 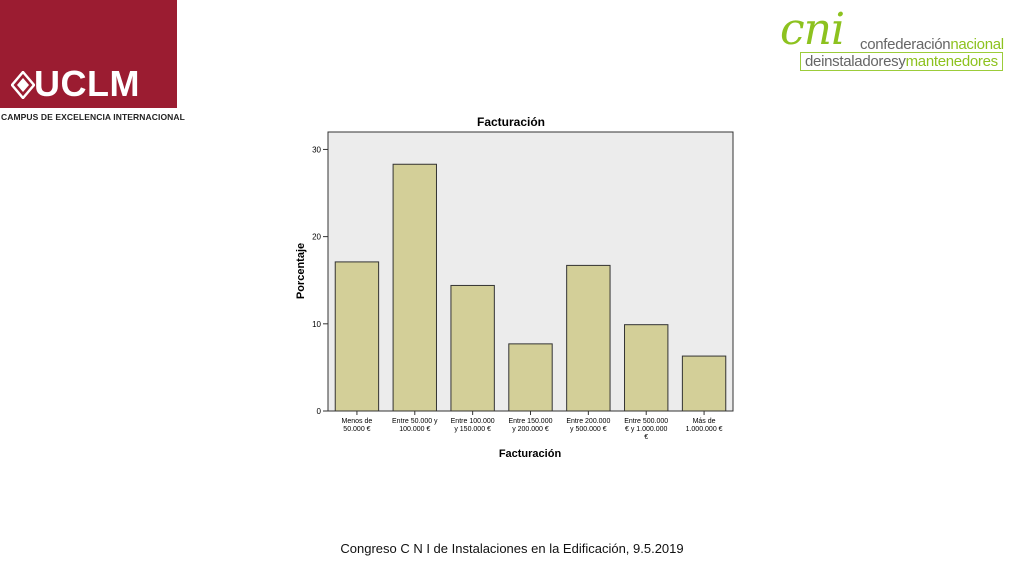 What do you see at coordinates (588, 429) in the screenshot?
I see `x-tick-label: y 500.000 €` at bounding box center [588, 429].